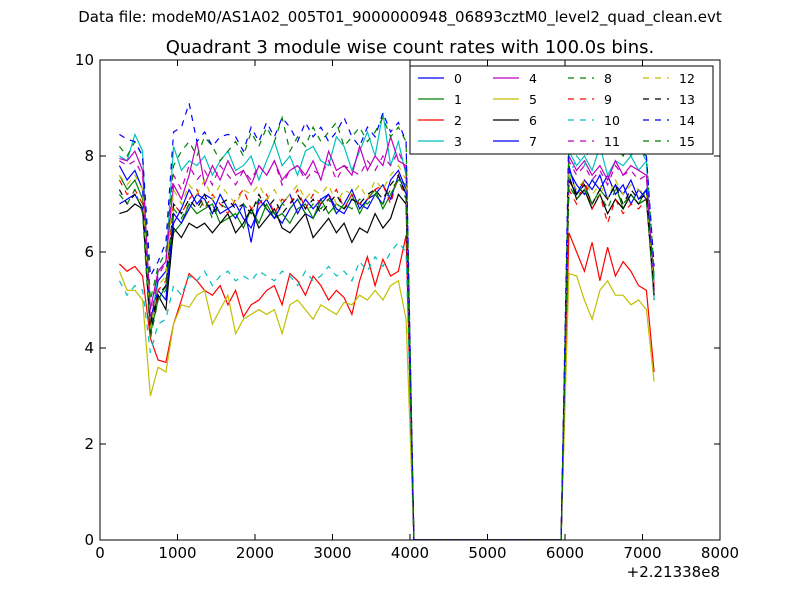 The width and height of the screenshot is (800, 600). Describe the element at coordinates (89, 252) in the screenshot. I see `y-tick-label: 6` at that location.